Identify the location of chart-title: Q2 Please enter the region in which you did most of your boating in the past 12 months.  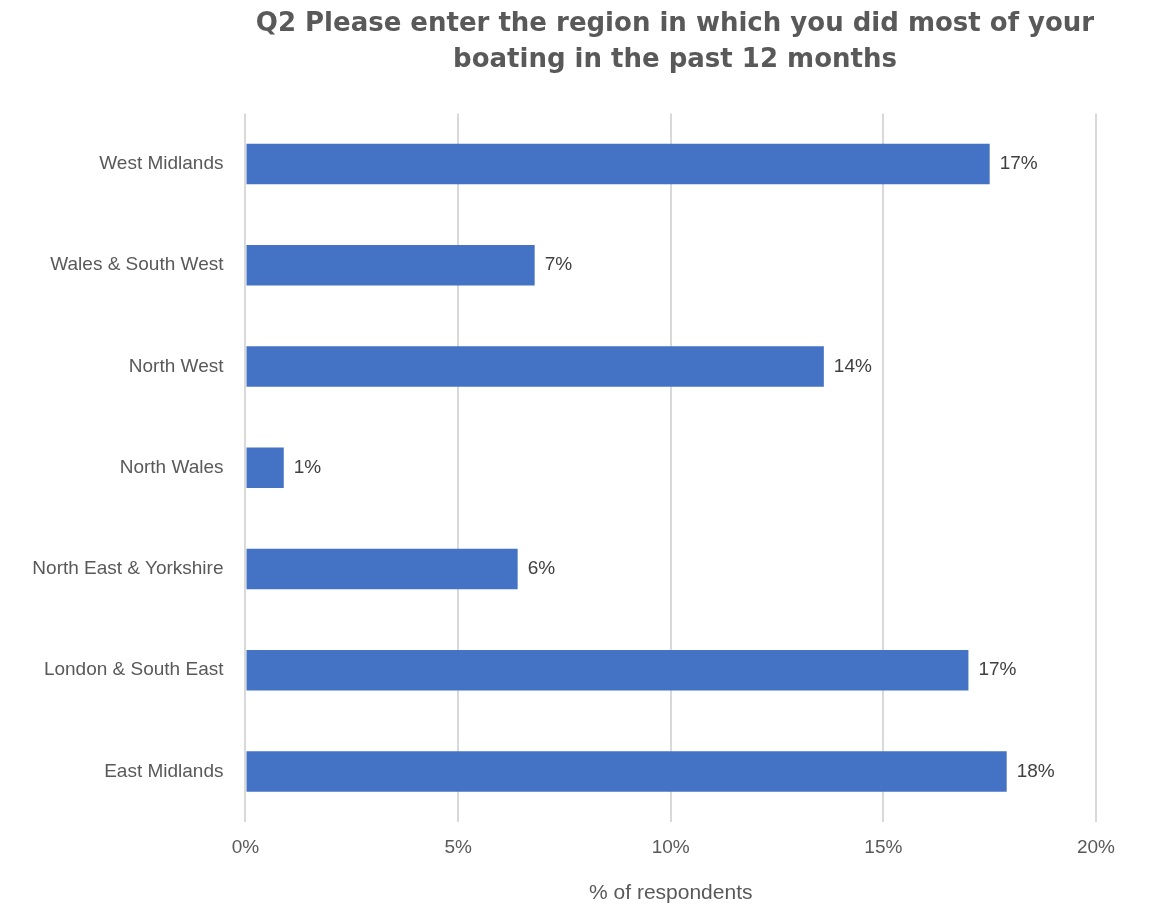
(675, 40).